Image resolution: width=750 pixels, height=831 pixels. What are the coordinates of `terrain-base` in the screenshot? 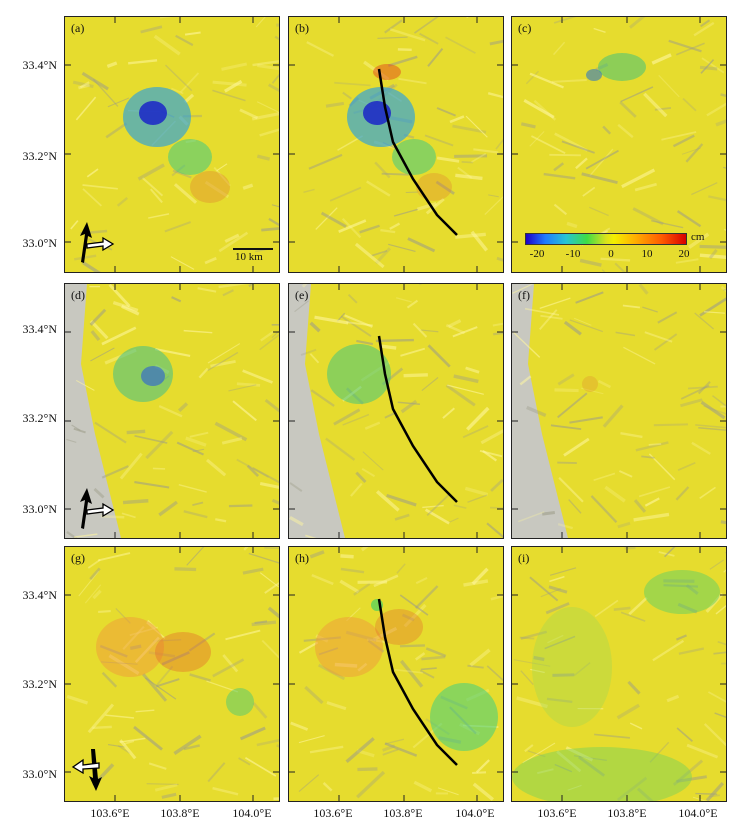 It's located at (172, 674).